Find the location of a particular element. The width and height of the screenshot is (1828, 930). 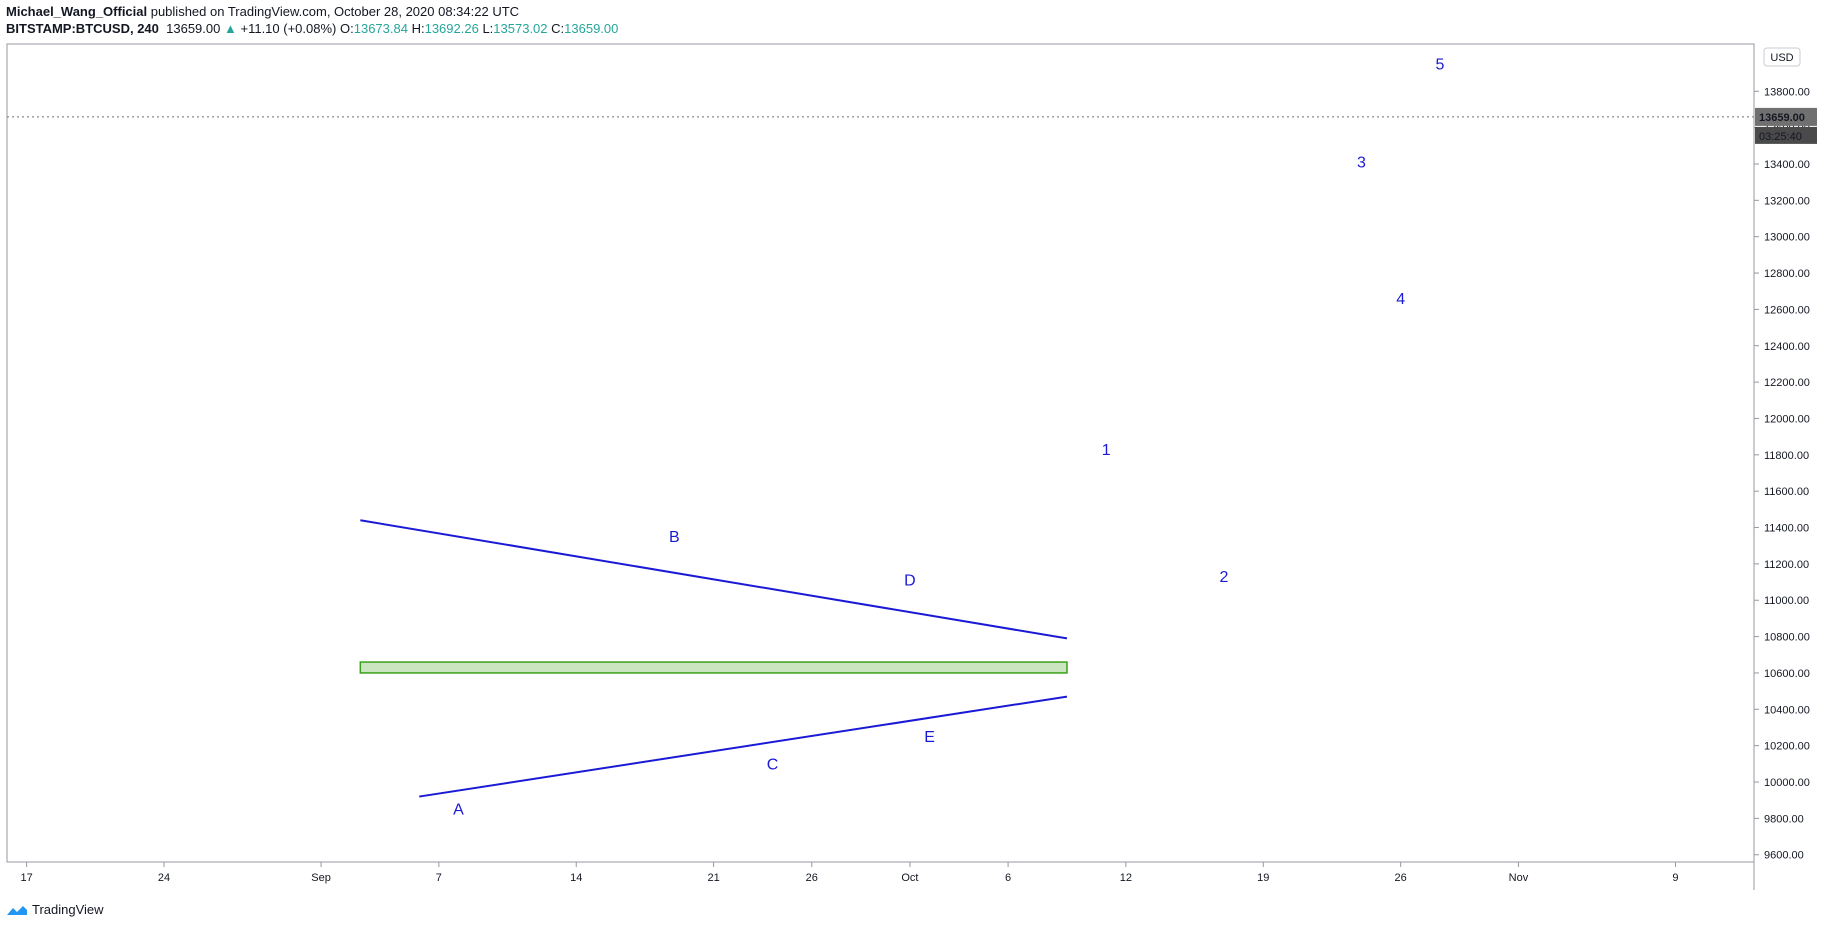

y-tick-label: 13800.00 is located at coordinates (1787, 92).